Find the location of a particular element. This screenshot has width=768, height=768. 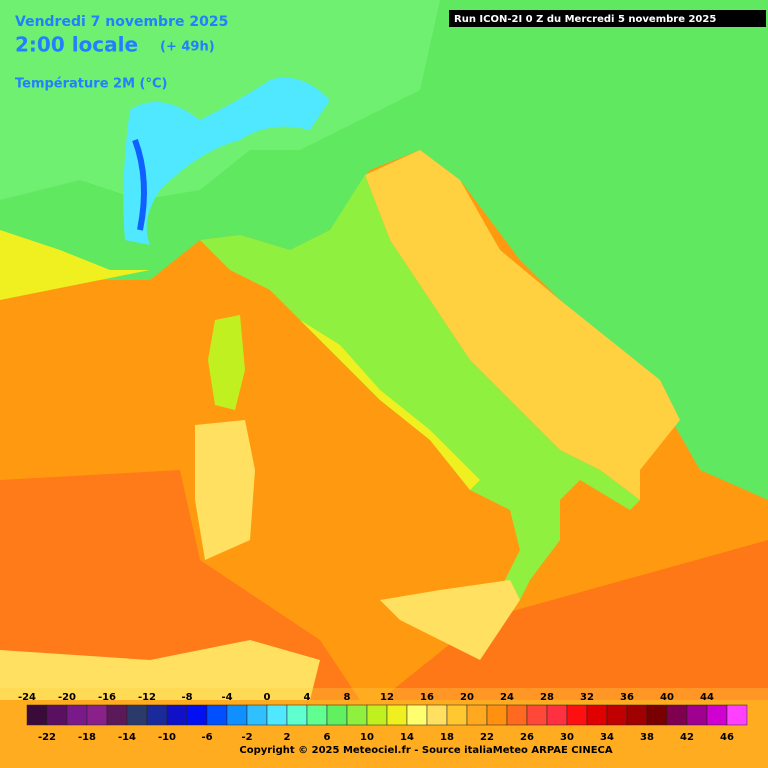

time: 2:00 locale is located at coordinates (76, 45).